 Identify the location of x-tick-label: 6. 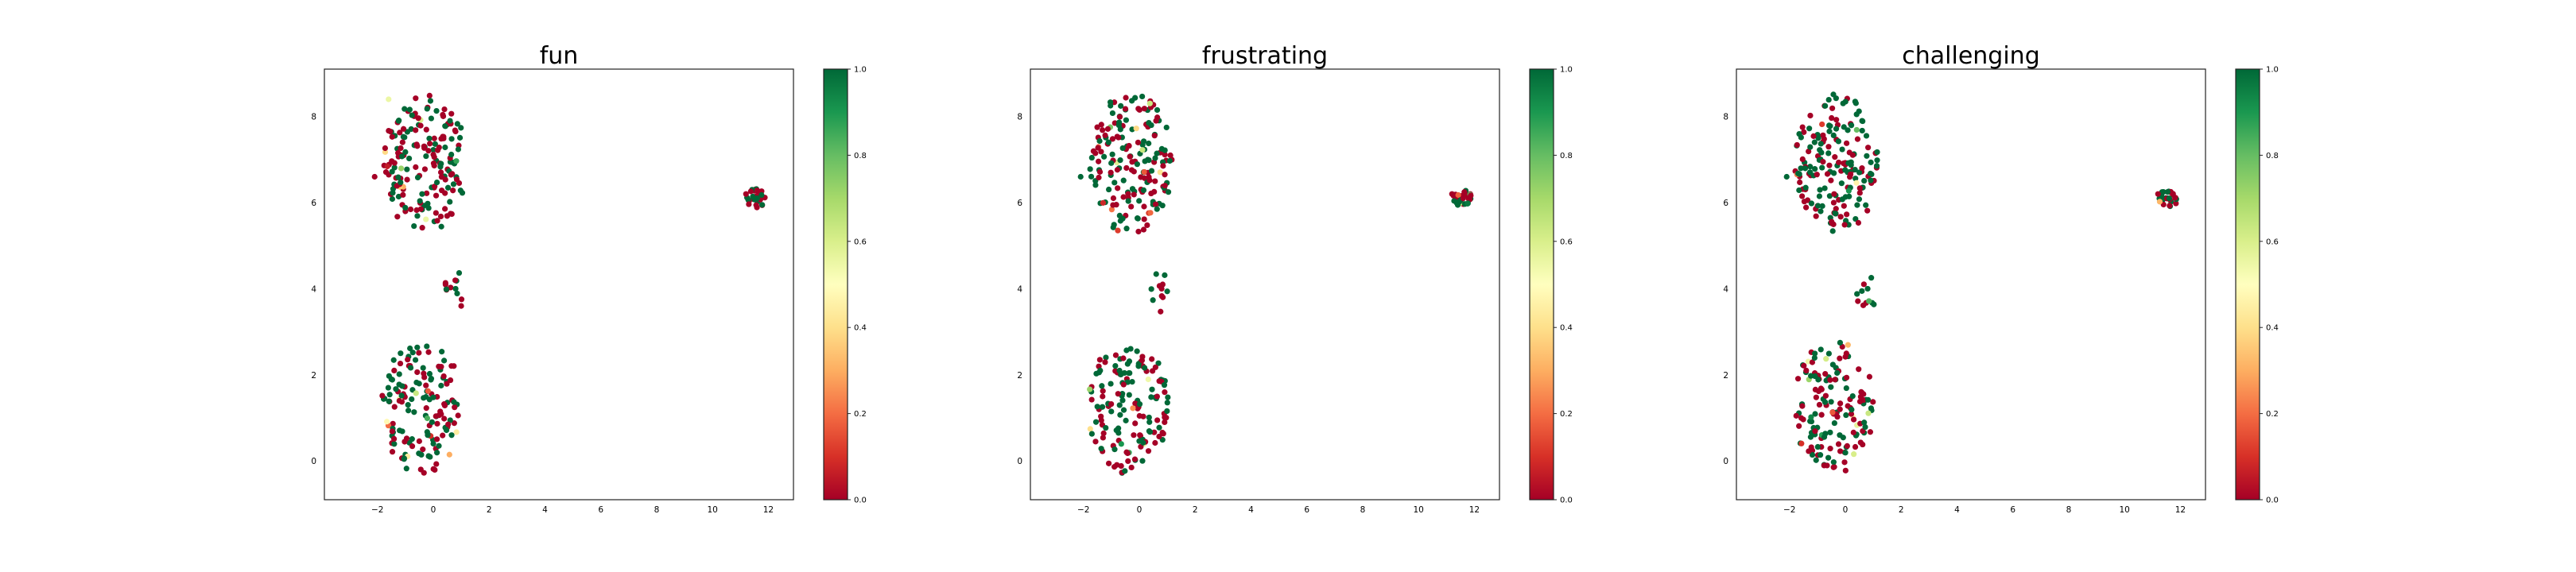
(601, 510).